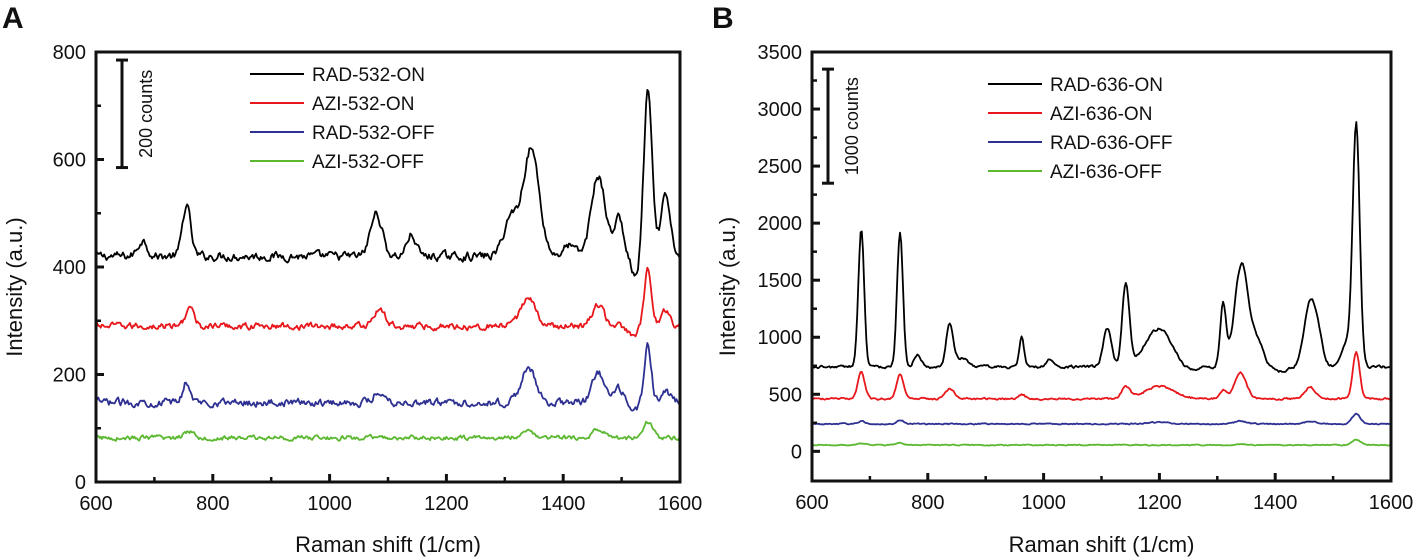 This screenshot has width=1417, height=560. What do you see at coordinates (1101, 376) in the screenshot?
I see `series-line-azi-636-on` at bounding box center [1101, 376].